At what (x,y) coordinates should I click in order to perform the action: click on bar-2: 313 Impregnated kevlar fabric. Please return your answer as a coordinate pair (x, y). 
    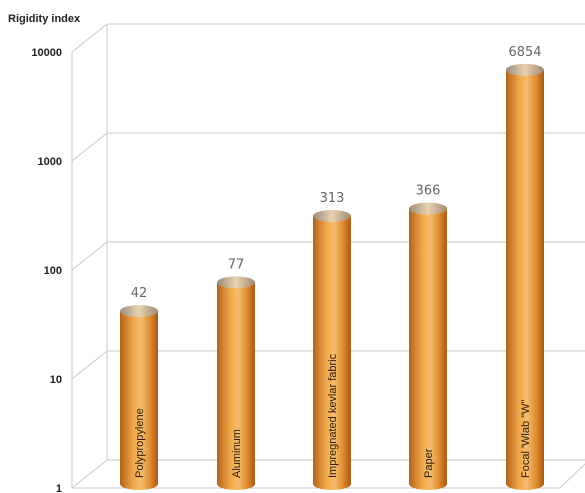
    Looking at the image, I should click on (332, 341).